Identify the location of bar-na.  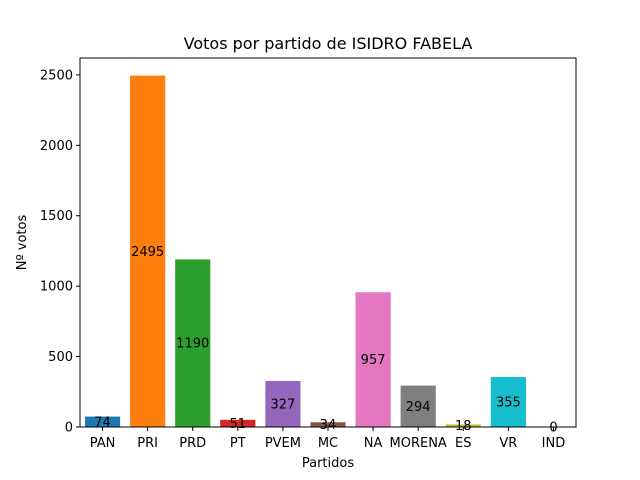
(373, 359).